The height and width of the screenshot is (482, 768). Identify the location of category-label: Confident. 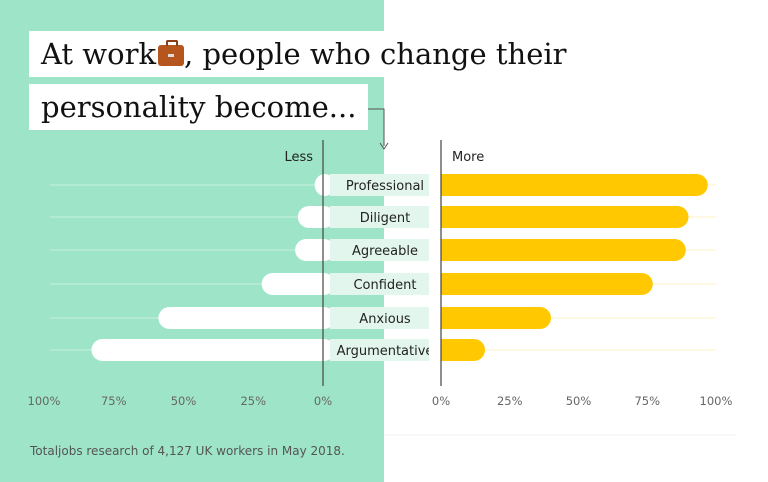
(384, 285).